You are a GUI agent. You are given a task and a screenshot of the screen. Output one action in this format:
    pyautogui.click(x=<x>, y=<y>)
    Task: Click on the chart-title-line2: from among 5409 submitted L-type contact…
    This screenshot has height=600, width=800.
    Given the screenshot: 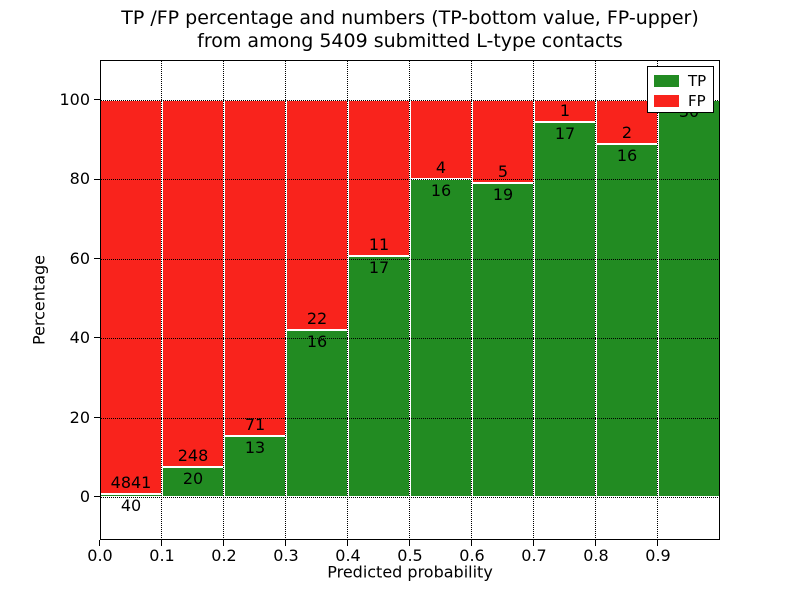 What is the action you would take?
    pyautogui.click(x=410, y=40)
    